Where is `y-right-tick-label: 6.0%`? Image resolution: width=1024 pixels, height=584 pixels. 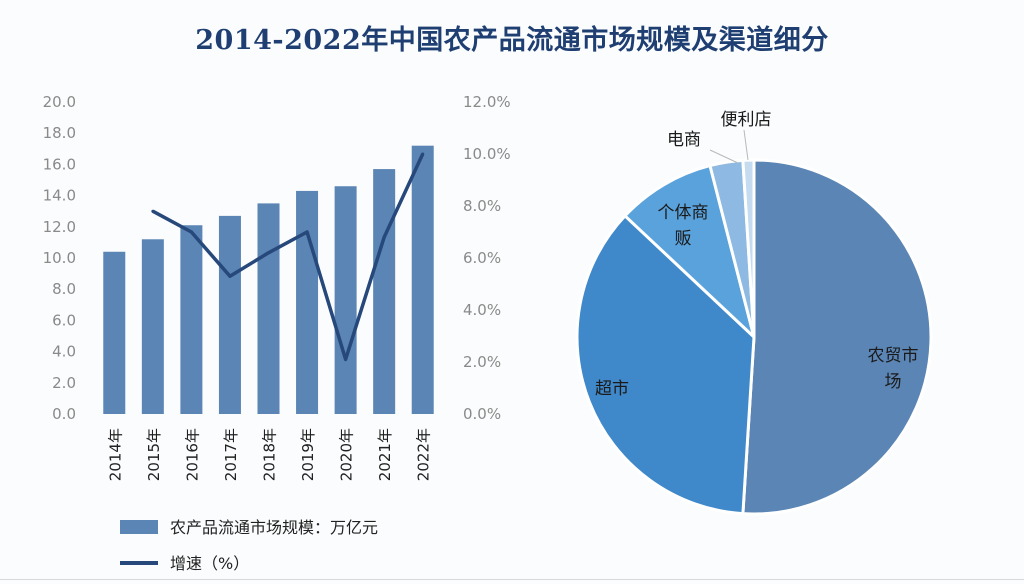 y-right-tick-label: 6.0% is located at coordinates (482, 258).